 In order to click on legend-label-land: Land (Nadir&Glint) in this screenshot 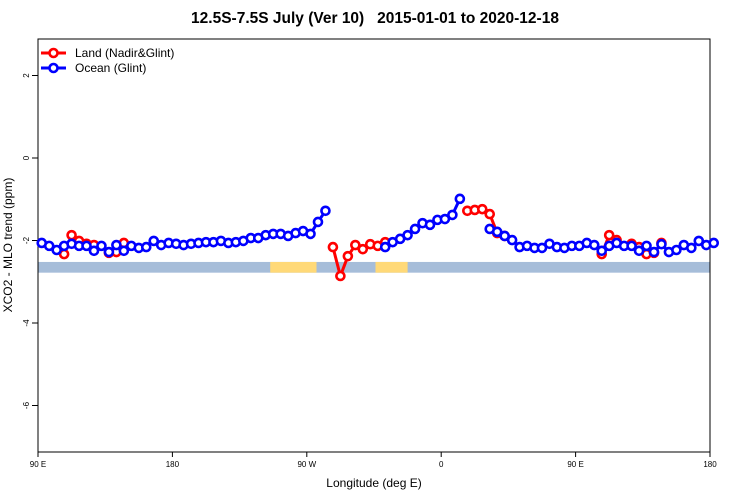, I will do `click(124, 53)`.